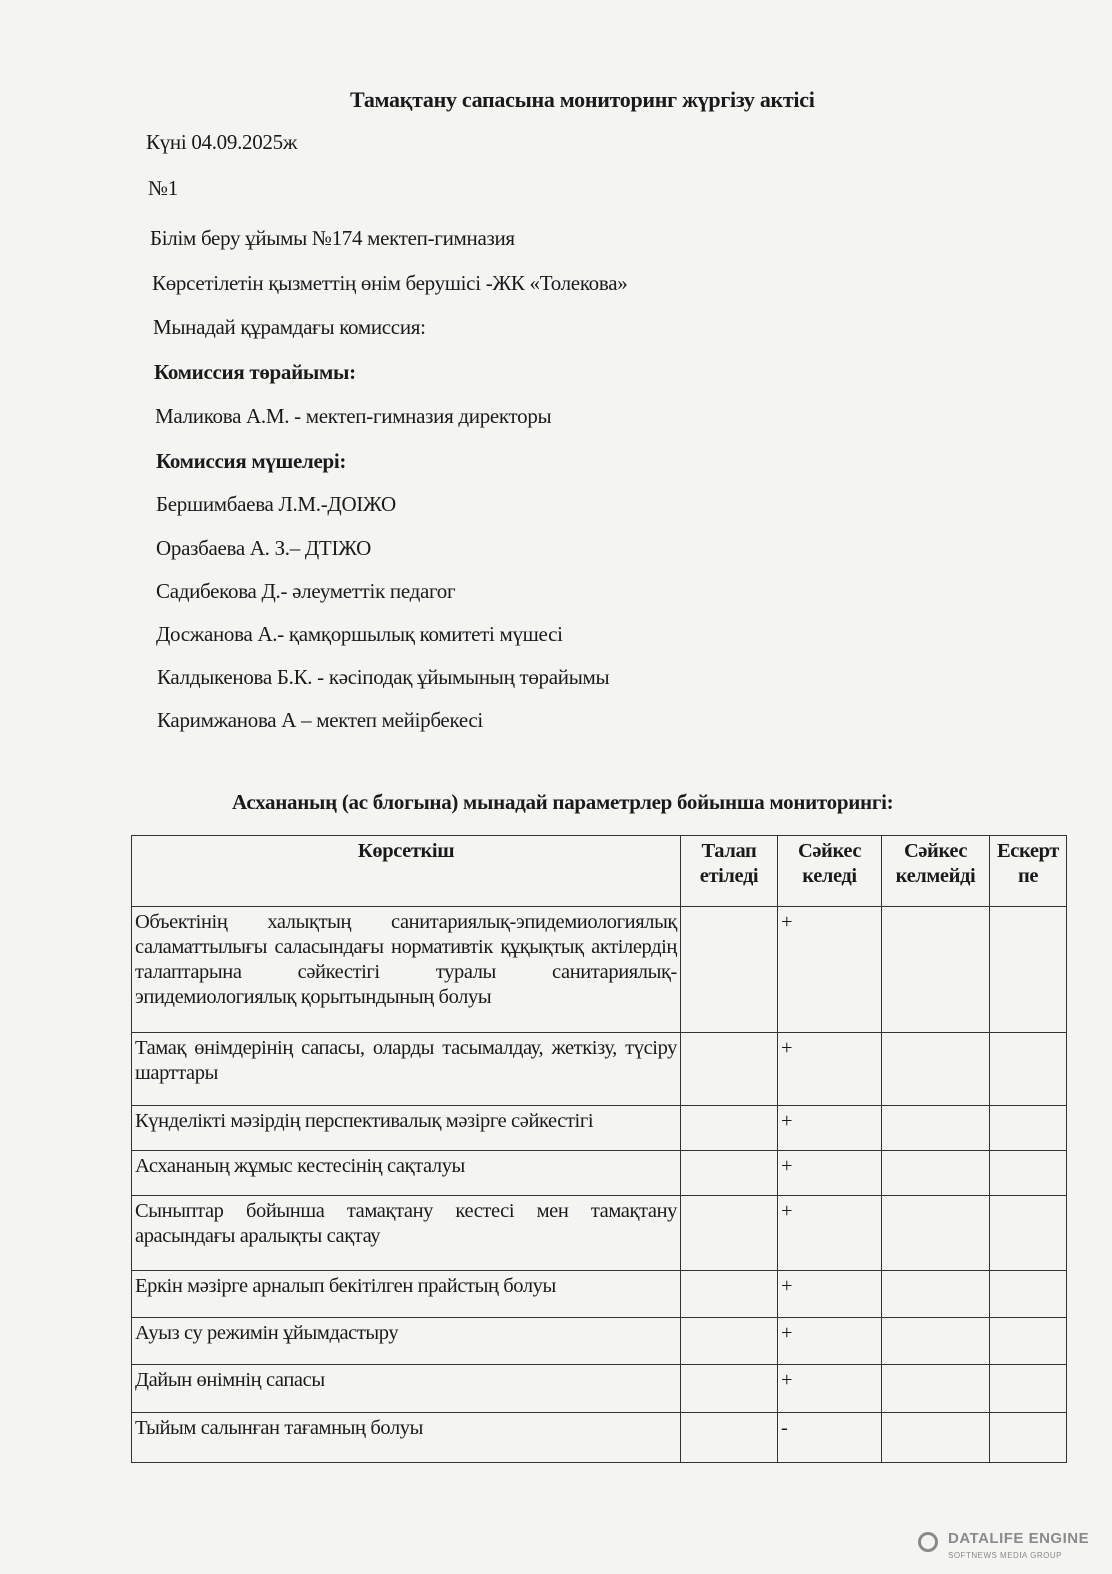 This screenshot has height=1574, width=1112. I want to click on watermark-sub: SOFTNEWS MEDIA GROUP, so click(1005, 1555).